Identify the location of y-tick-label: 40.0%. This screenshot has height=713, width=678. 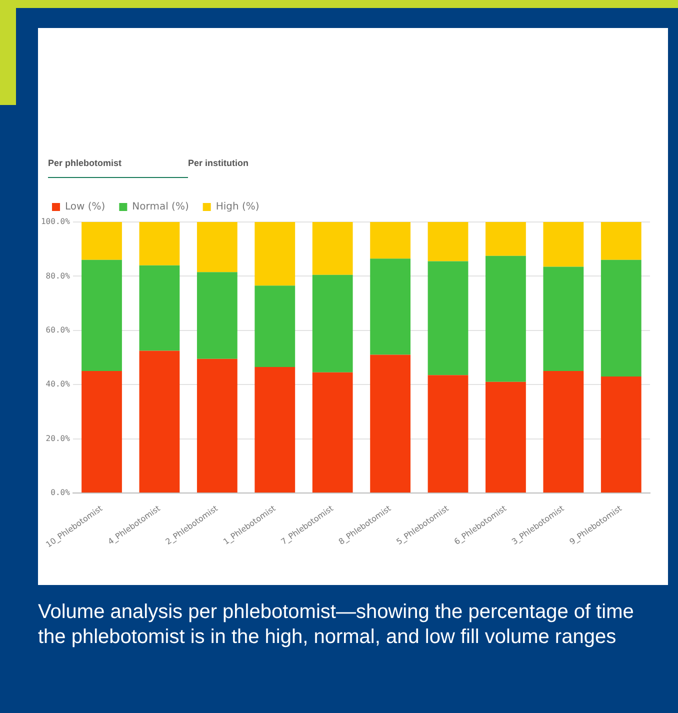
(58, 384).